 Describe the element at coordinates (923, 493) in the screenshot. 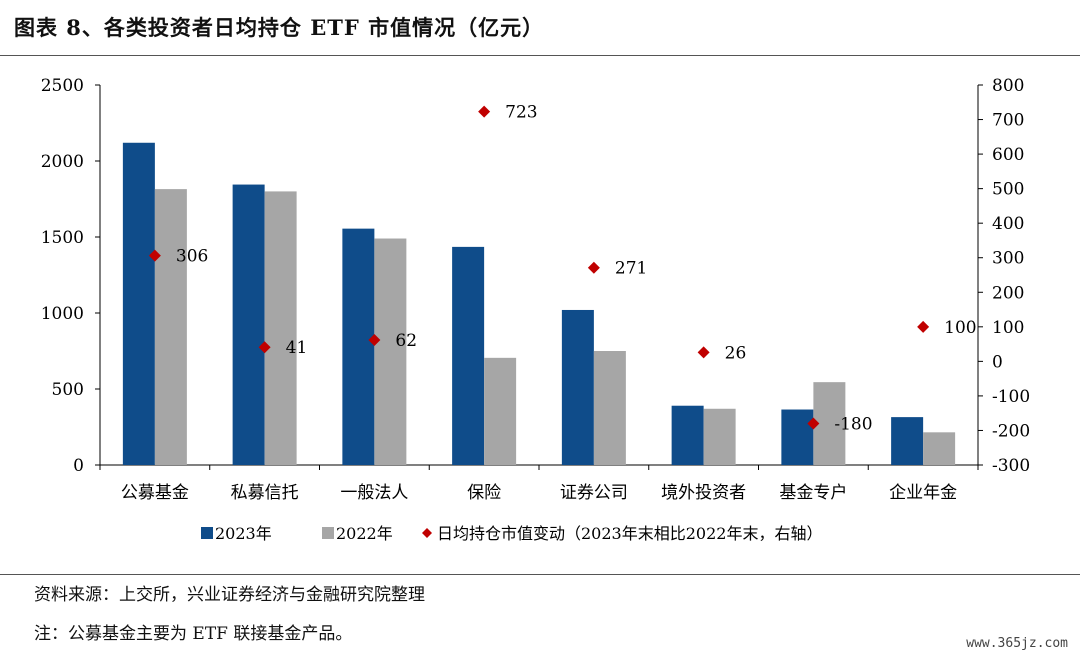

I see `category-label: 企业年金` at that location.